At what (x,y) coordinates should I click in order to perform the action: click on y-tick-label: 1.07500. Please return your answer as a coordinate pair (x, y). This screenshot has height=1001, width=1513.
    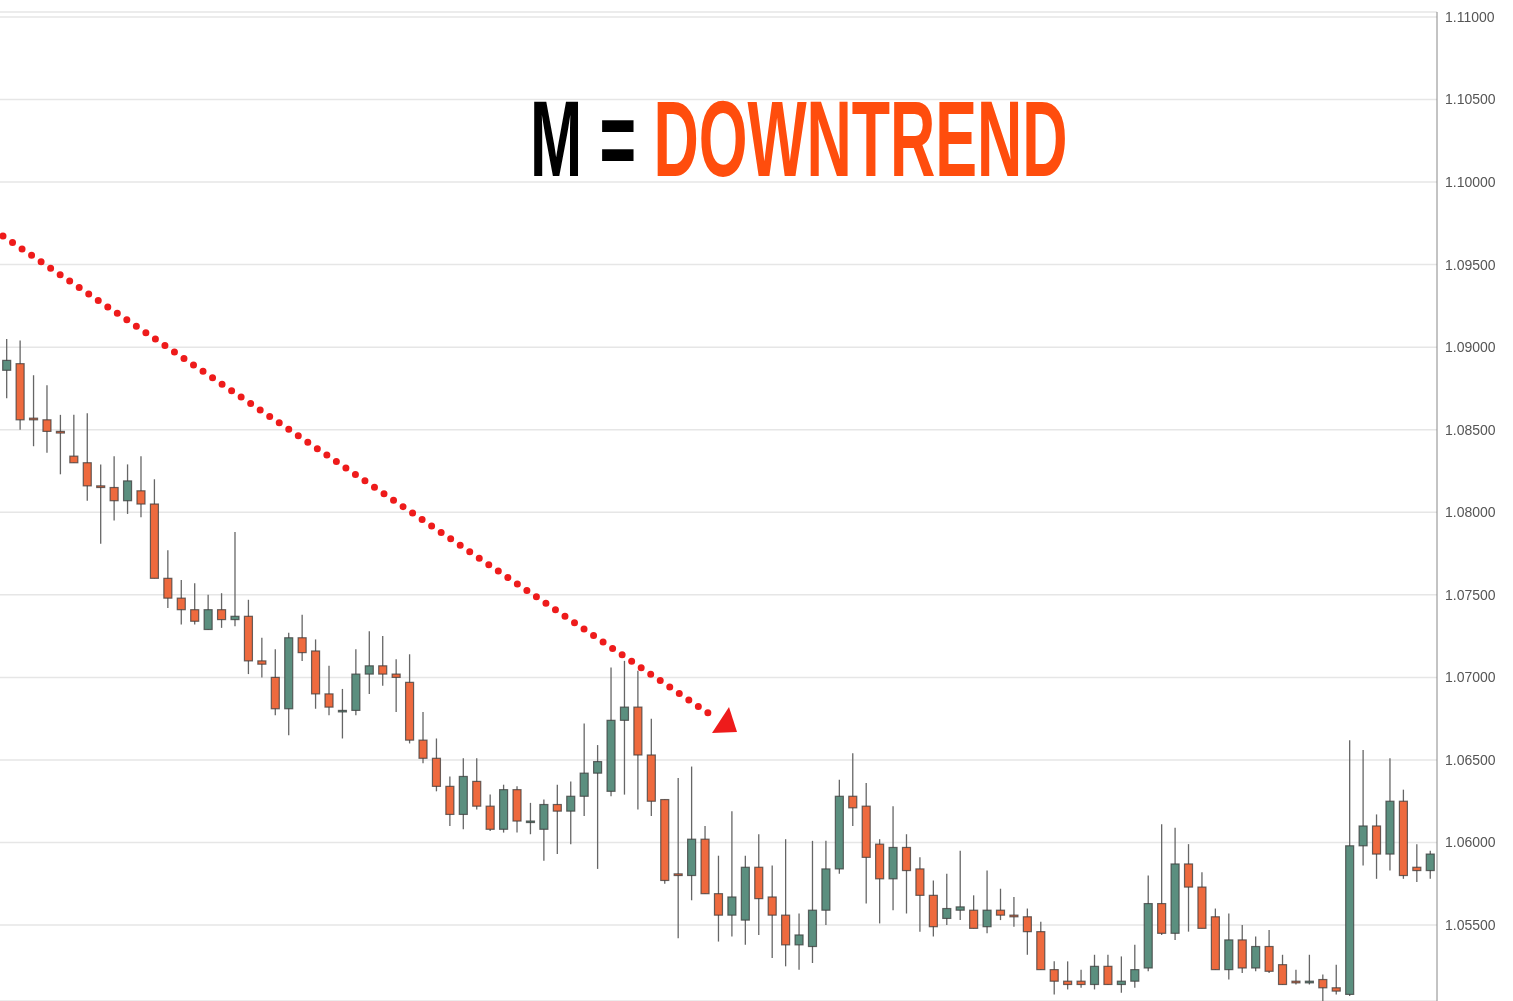
    Looking at the image, I should click on (1470, 594).